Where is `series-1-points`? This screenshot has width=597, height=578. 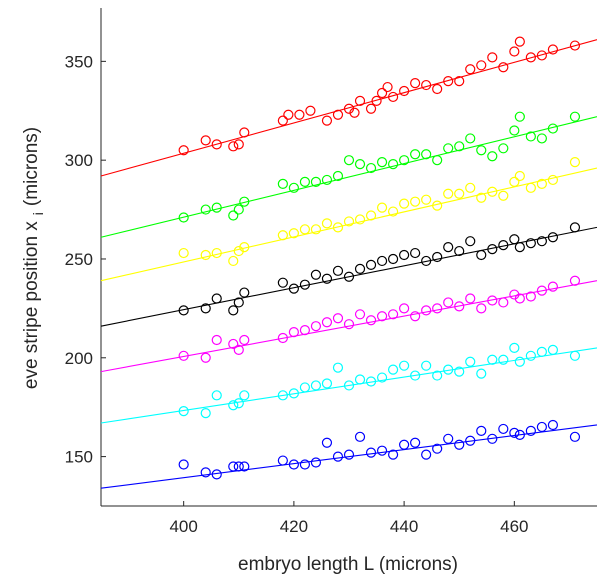 series-1-points is located at coordinates (379, 167).